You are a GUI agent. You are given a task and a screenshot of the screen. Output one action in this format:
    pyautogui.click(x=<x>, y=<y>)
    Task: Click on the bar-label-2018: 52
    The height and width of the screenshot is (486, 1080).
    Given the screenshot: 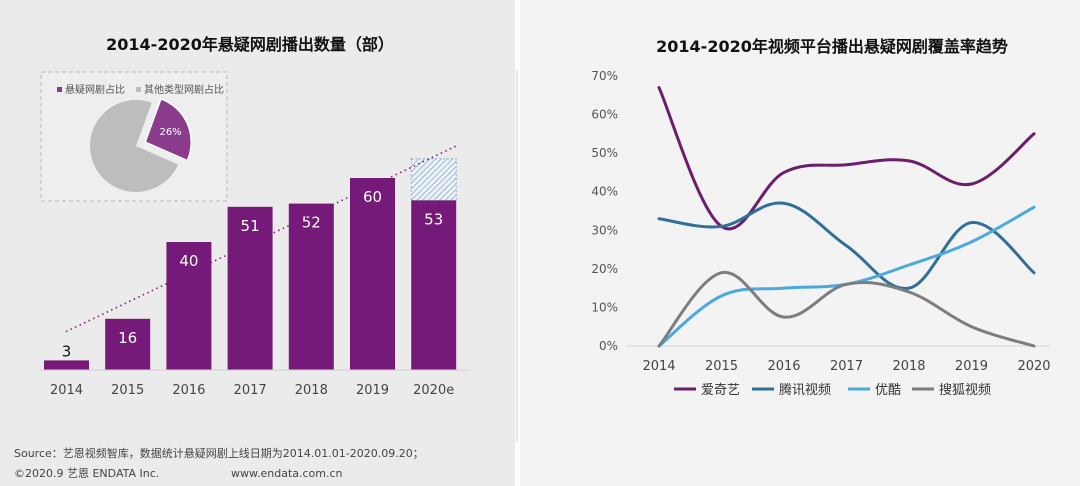 What is the action you would take?
    pyautogui.click(x=311, y=223)
    